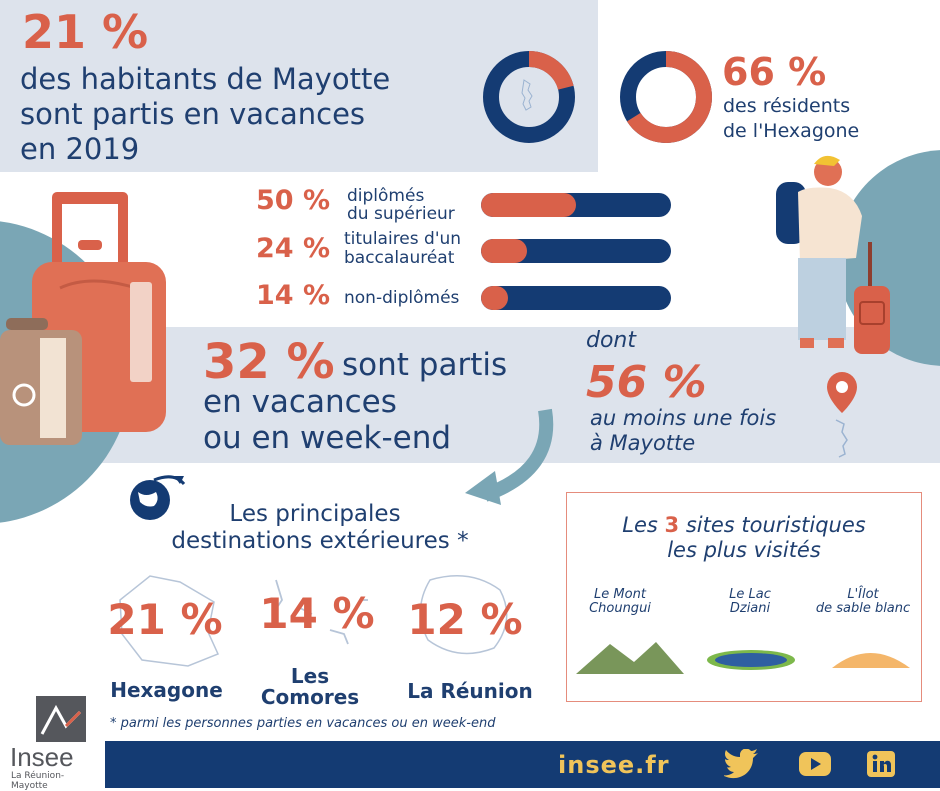 This screenshot has height=791, width=940. I want to click on diploma-pct-2: 24 %, so click(293, 248).